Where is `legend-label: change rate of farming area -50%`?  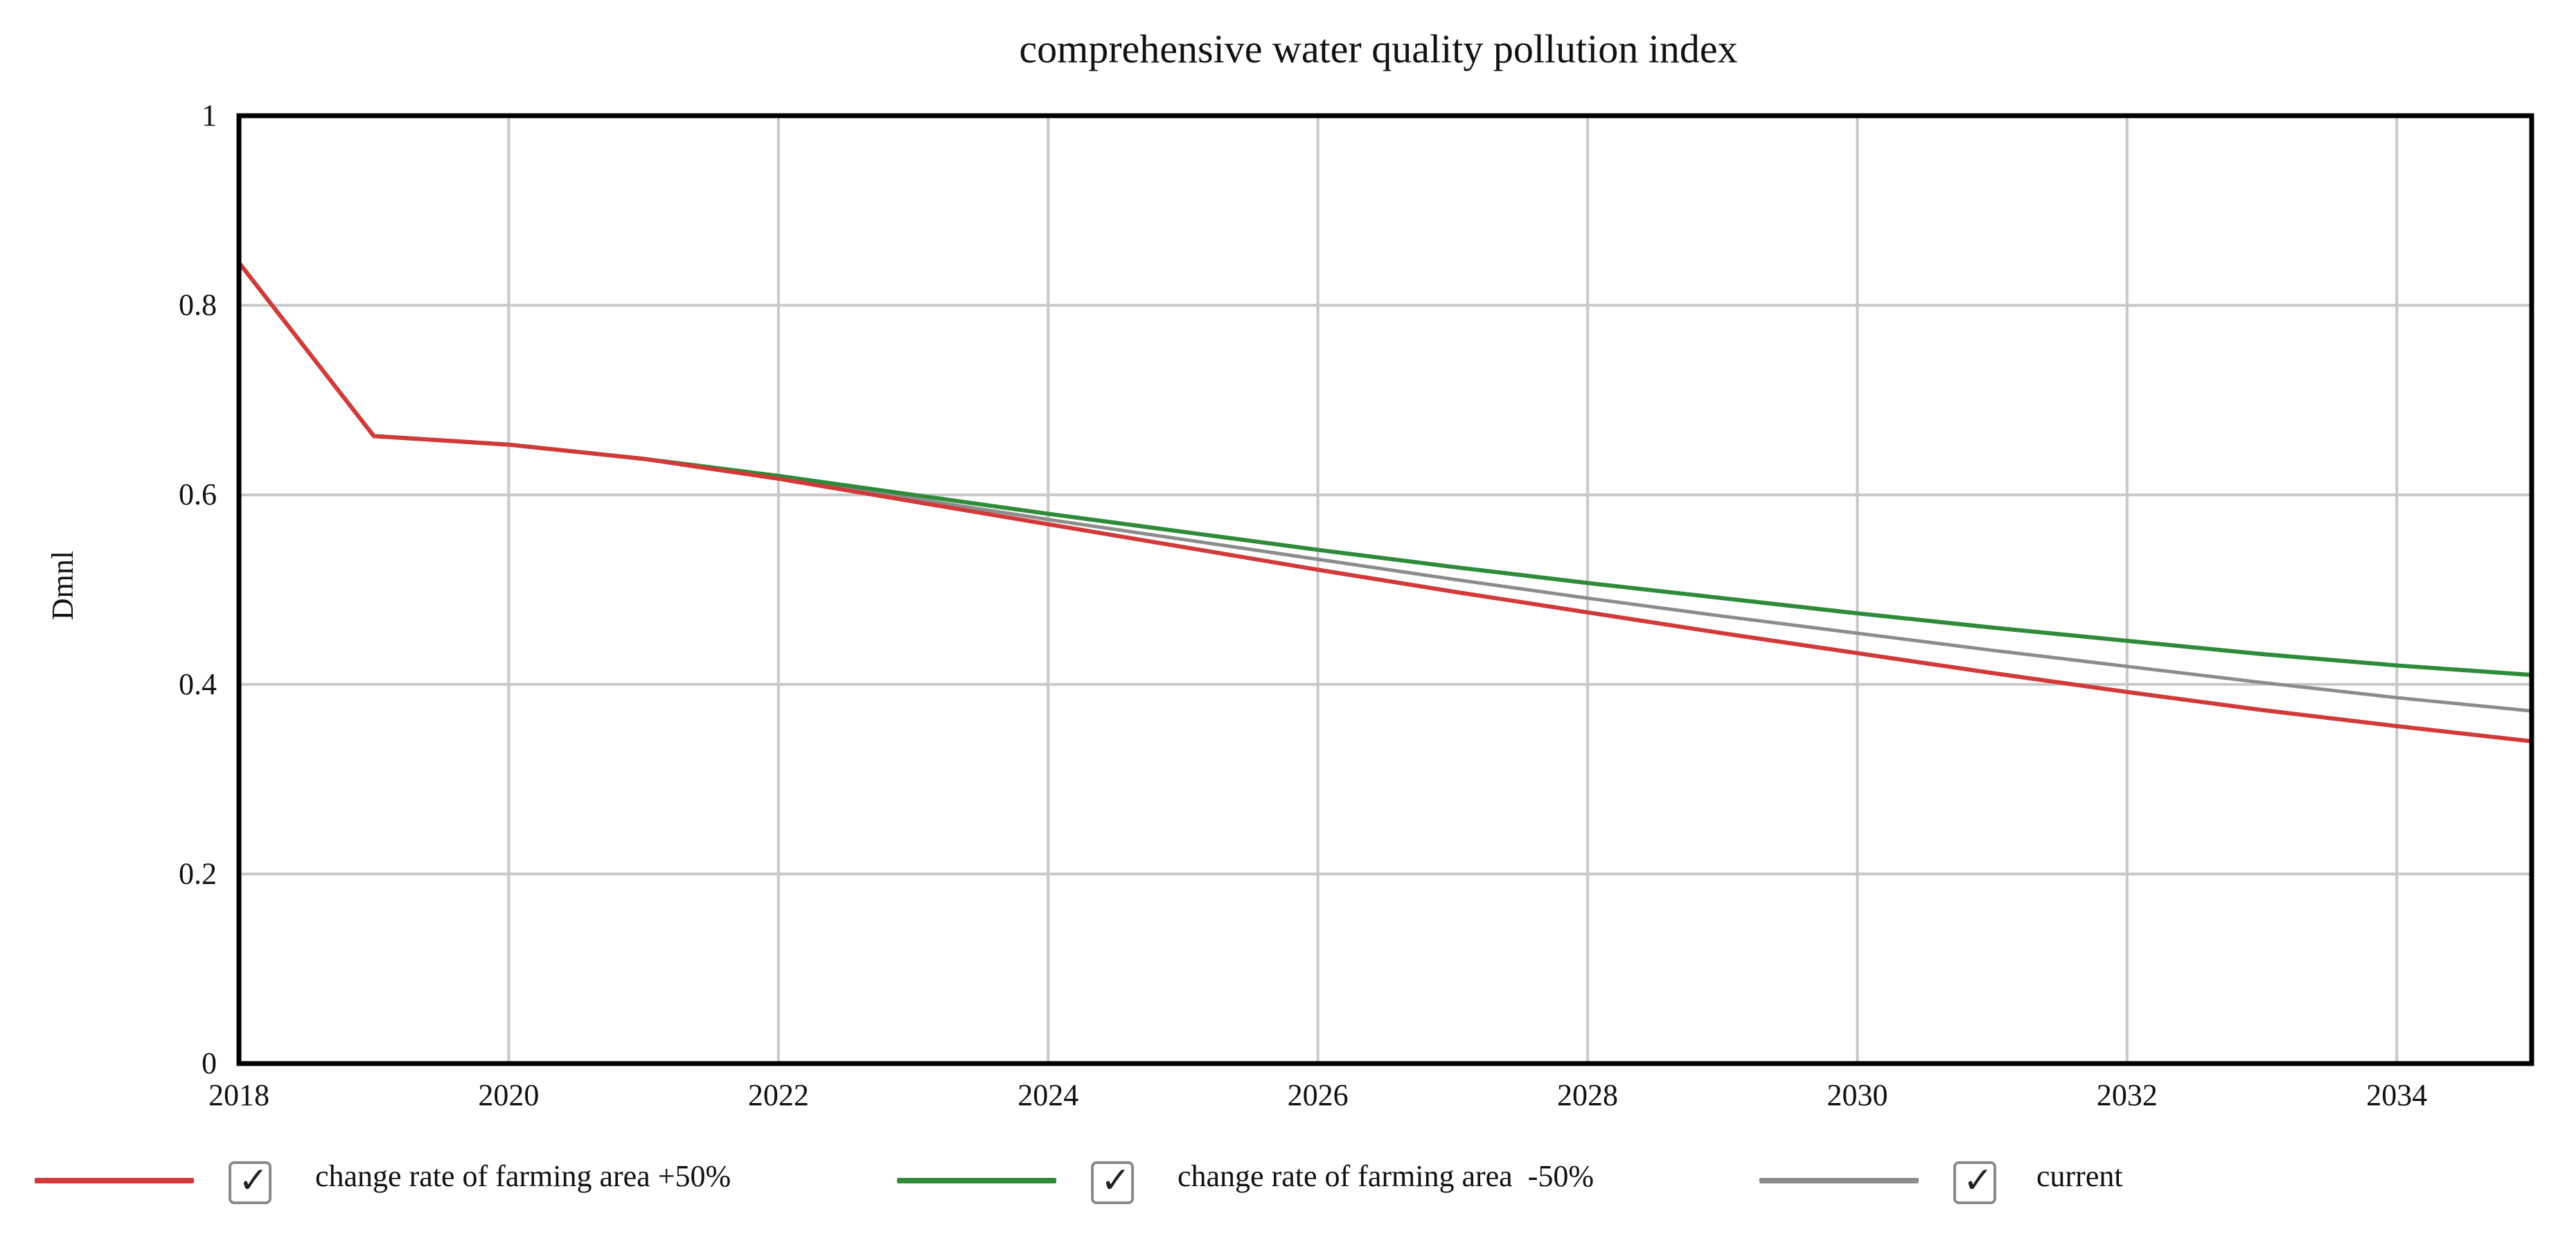 legend-label: change rate of farming area -50% is located at coordinates (1386, 1176).